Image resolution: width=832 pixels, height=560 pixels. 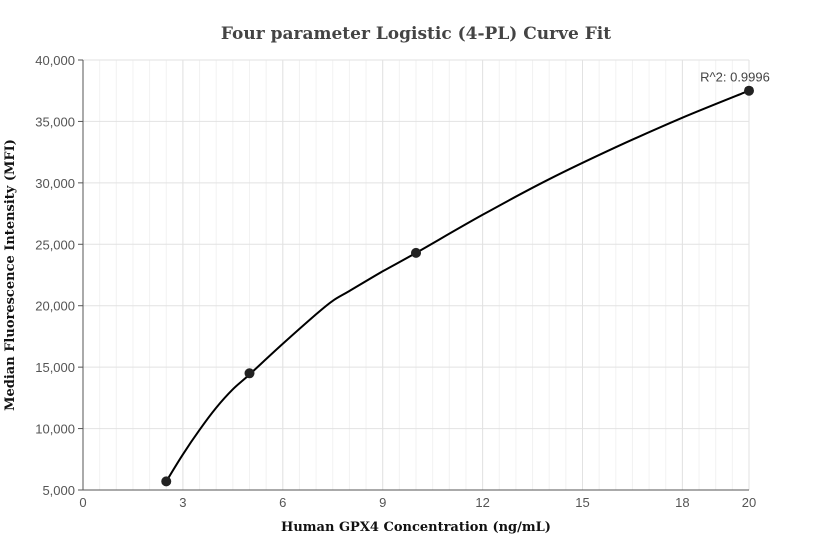 I want to click on y-axis-label: Median Fluorescence Intensity (MFI), so click(x=10, y=275).